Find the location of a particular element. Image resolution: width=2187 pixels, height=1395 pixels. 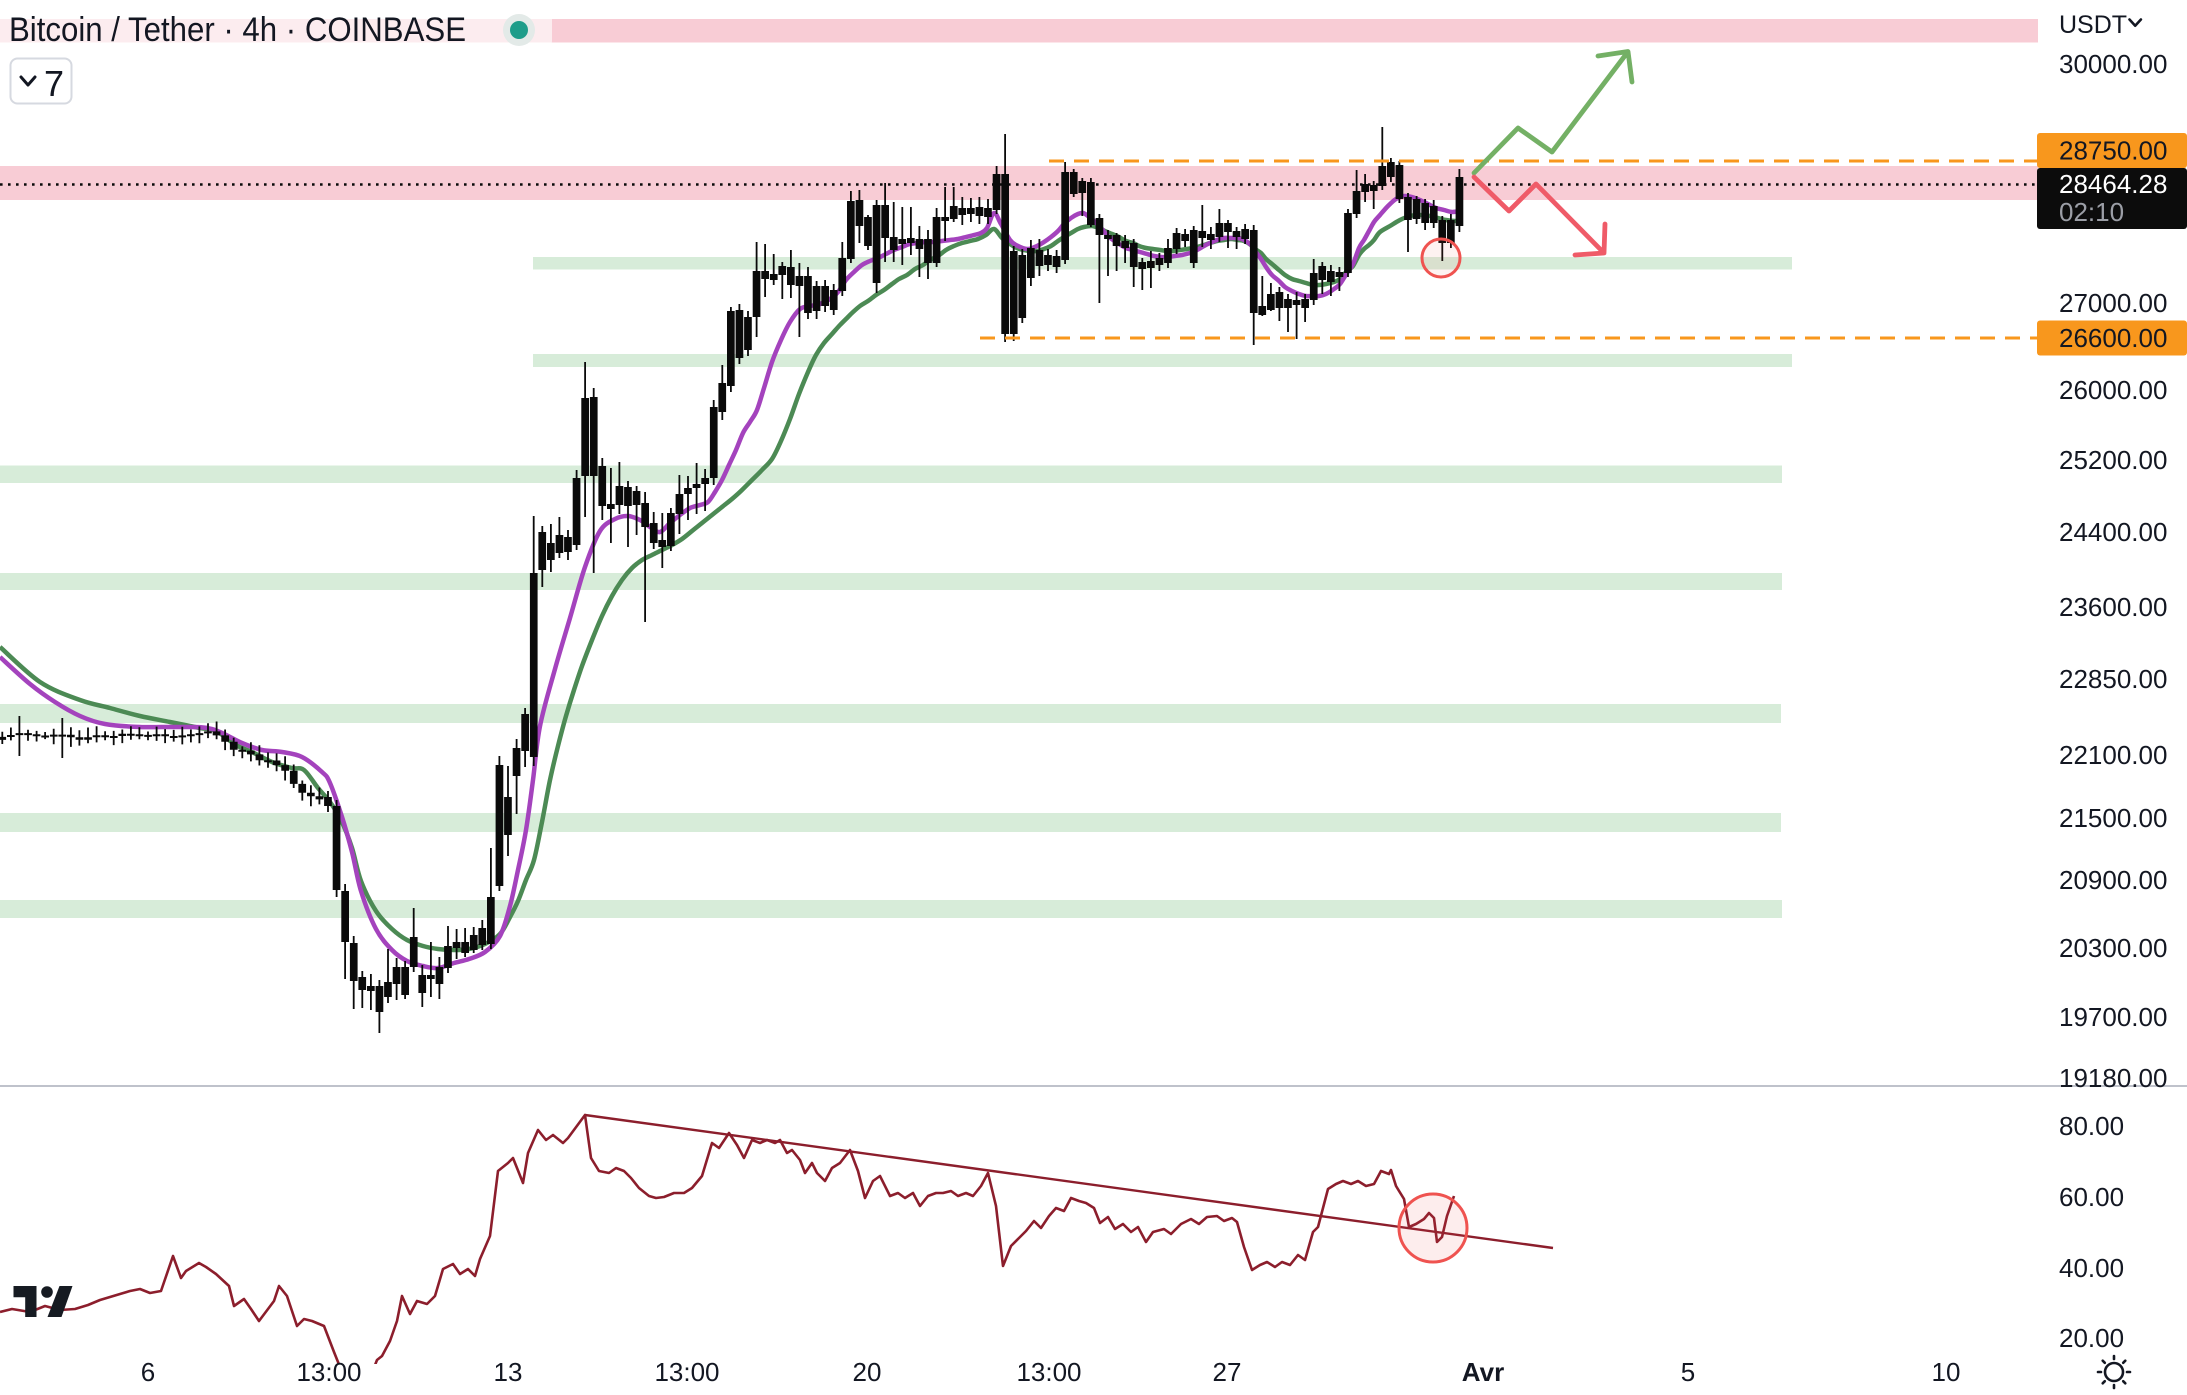

svg-text: 24400.00 is located at coordinates (2113, 532).